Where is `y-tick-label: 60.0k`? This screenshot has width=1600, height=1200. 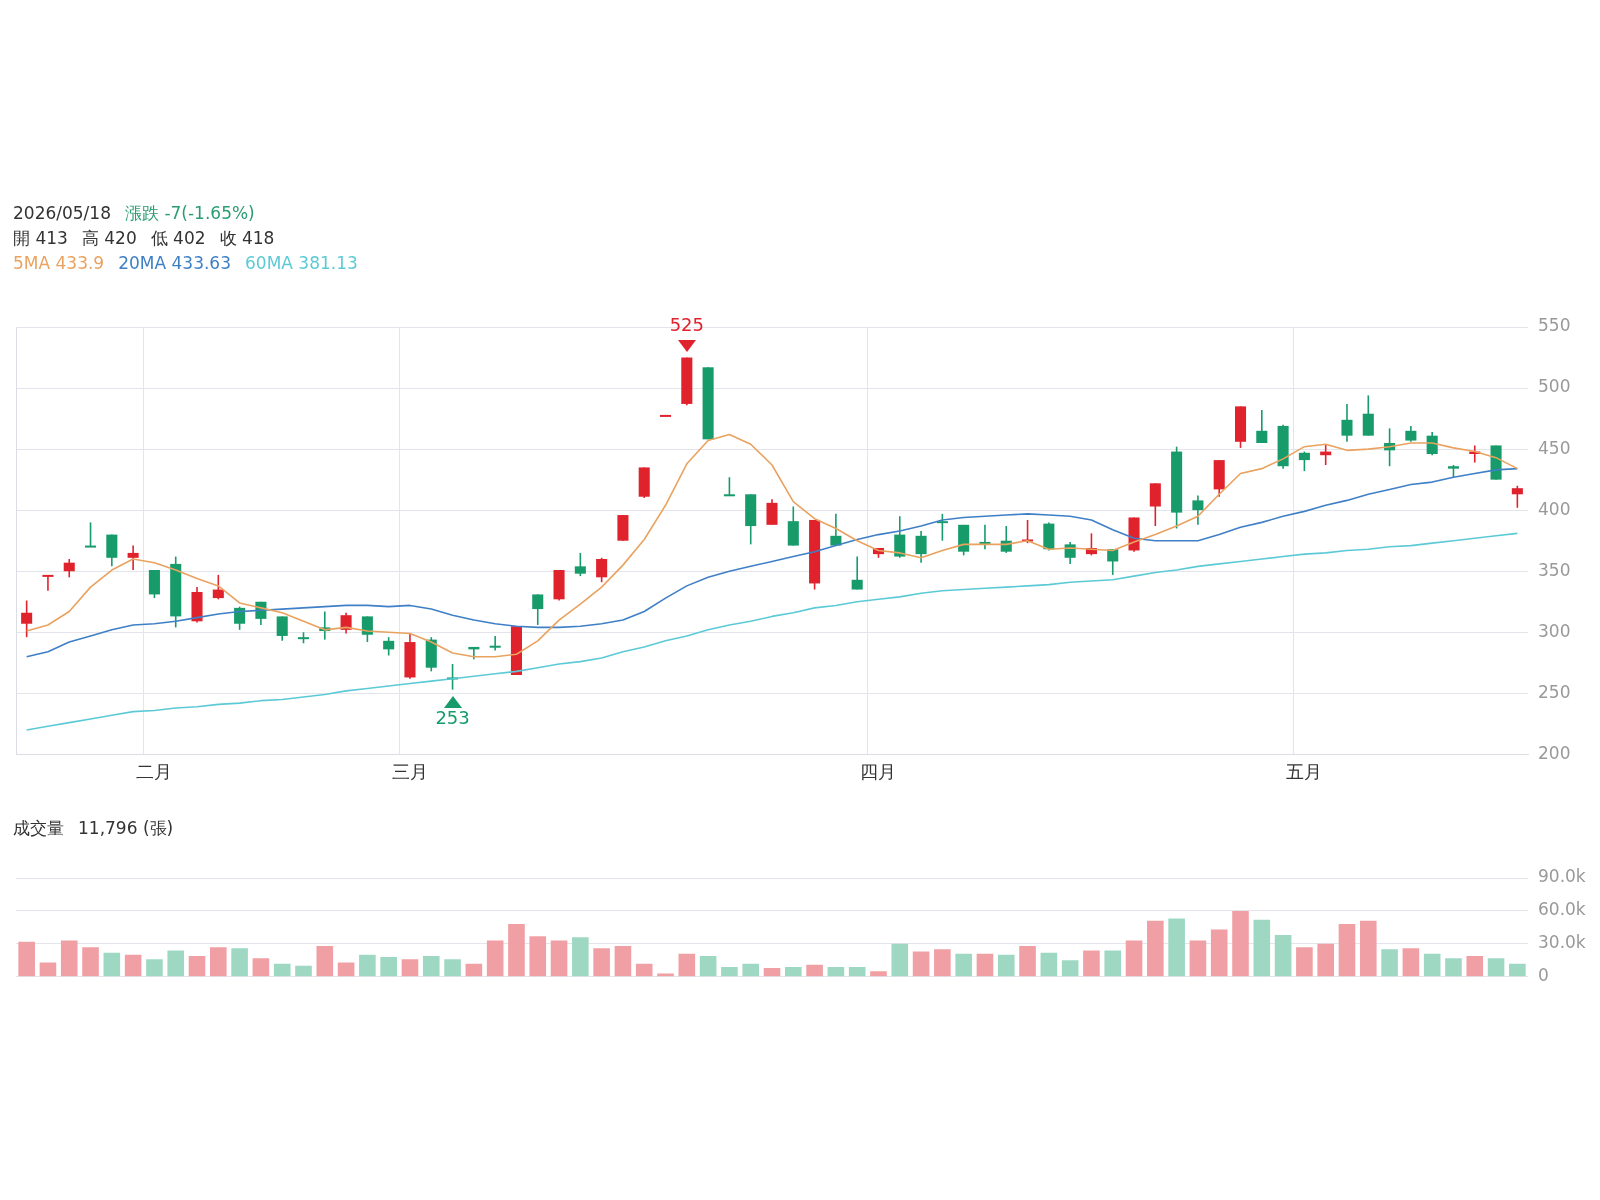
y-tick-label: 60.0k is located at coordinates (1562, 909).